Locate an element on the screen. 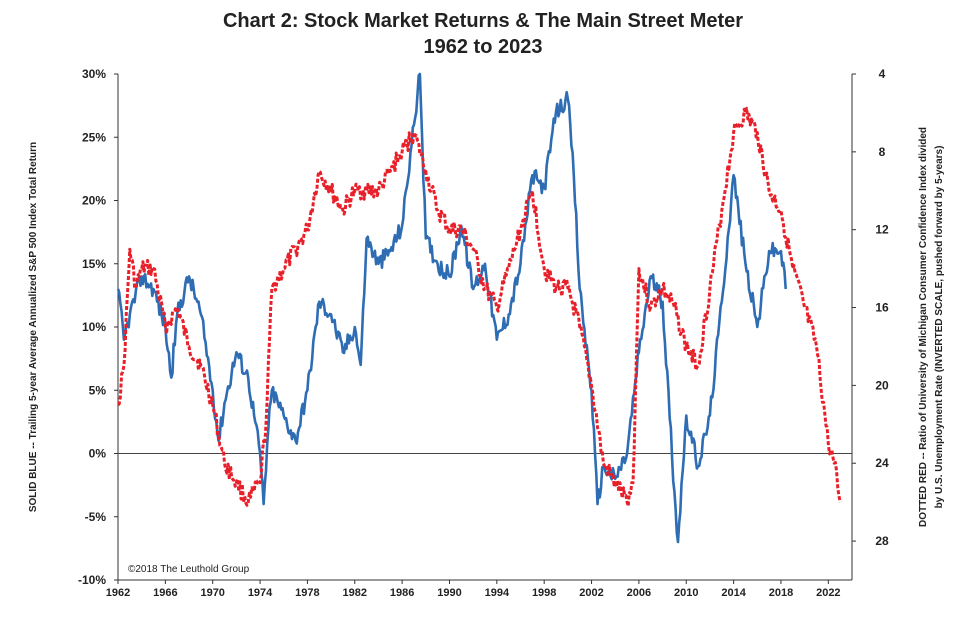  y-right-tick-label: 20 is located at coordinates (882, 385).